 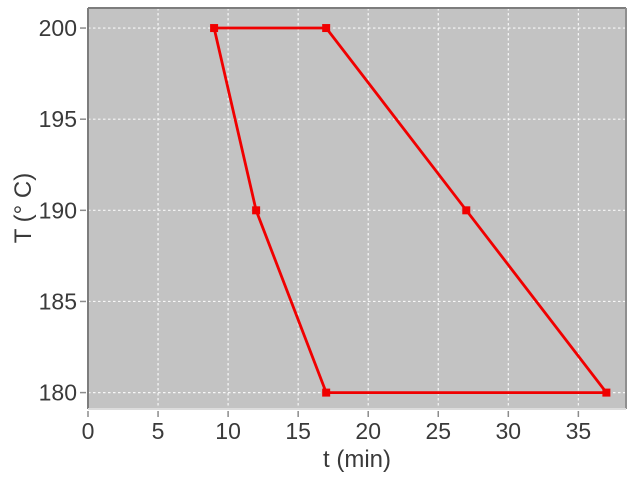 What do you see at coordinates (228, 431) in the screenshot?
I see `x-tick-label: 10` at bounding box center [228, 431].